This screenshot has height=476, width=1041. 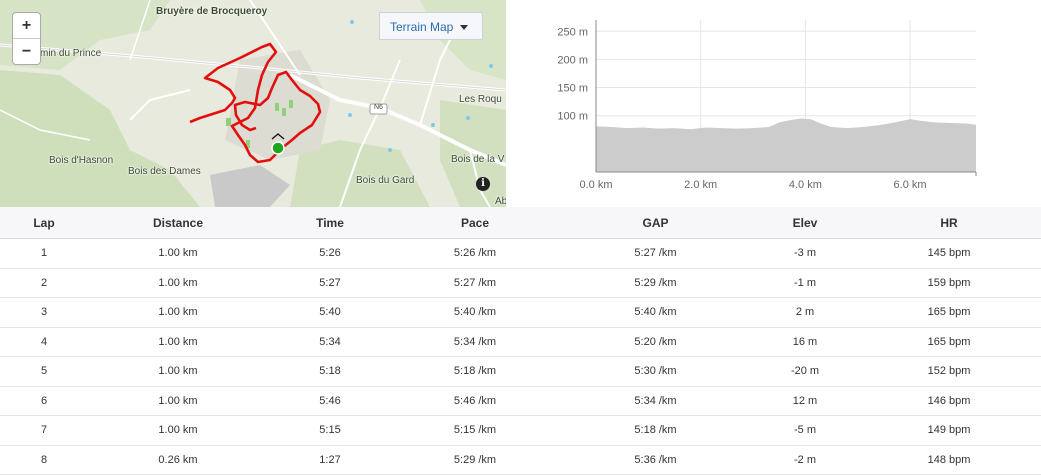 What do you see at coordinates (655, 371) in the screenshot?
I see `cell-gap: 5:30 /km` at bounding box center [655, 371].